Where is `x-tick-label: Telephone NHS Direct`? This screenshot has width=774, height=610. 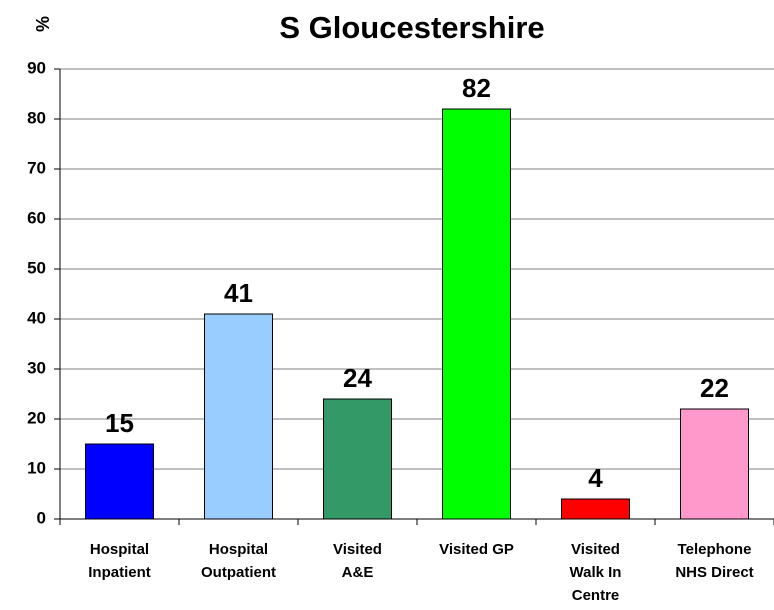 x-tick-label: Telephone NHS Direct is located at coordinates (714, 561).